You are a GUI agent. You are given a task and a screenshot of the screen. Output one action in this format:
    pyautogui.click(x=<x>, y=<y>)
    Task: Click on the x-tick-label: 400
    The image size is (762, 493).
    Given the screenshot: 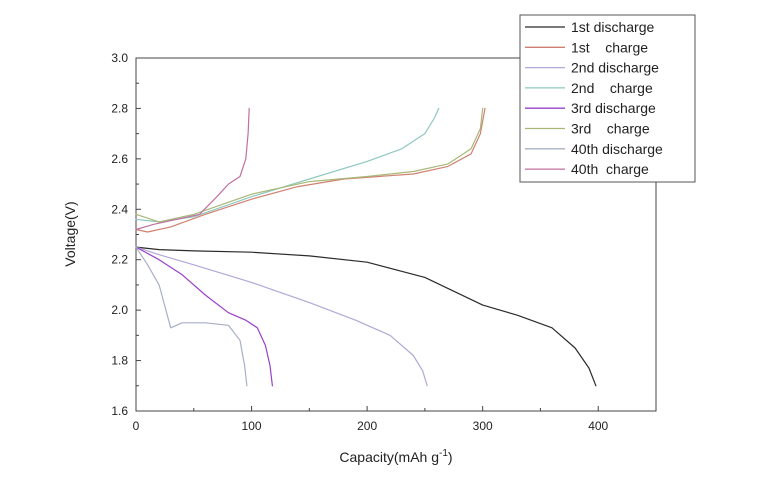 What is the action you would take?
    pyautogui.click(x=598, y=426)
    